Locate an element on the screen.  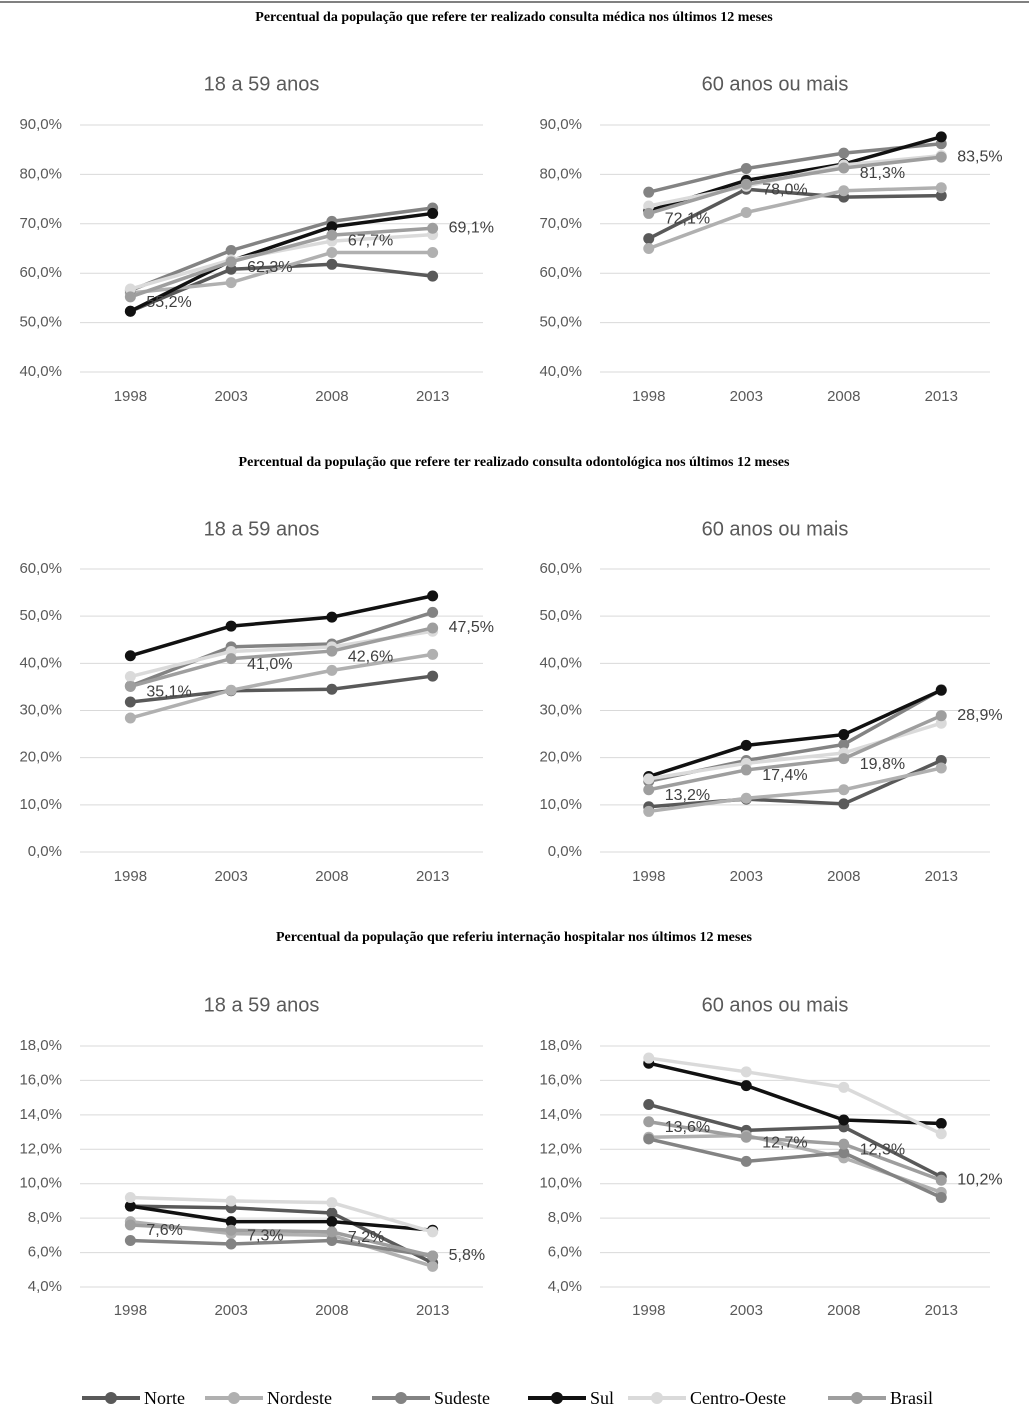
data-label: 12,7% is located at coordinates (784, 1142).